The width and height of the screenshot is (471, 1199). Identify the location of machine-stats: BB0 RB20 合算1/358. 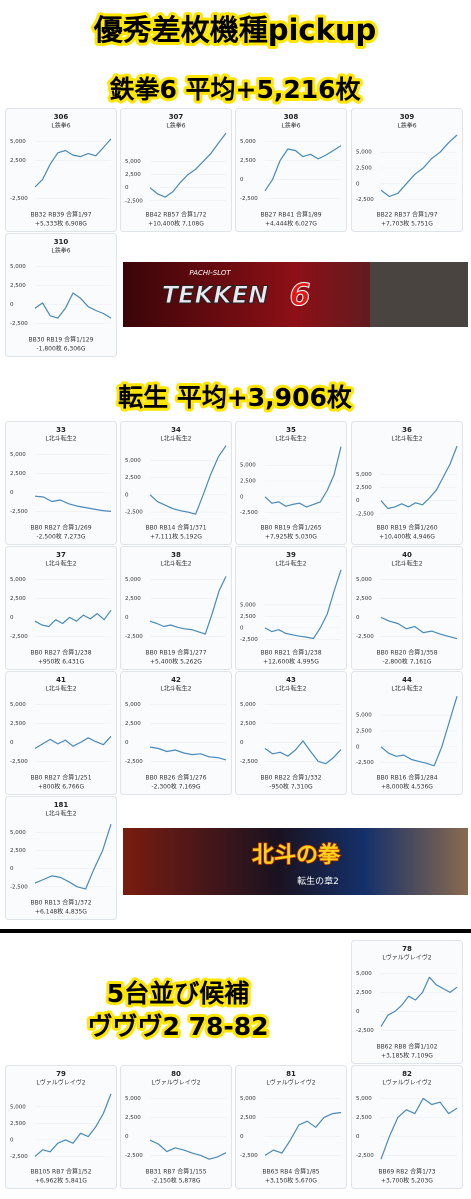
(406, 653).